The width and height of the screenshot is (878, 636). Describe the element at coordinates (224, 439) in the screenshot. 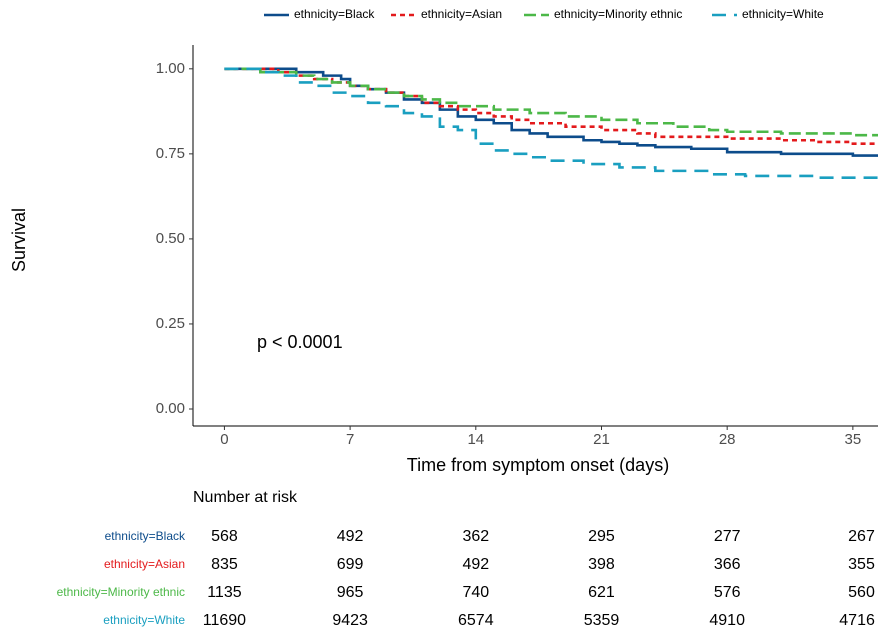

I see `x-tick-label: 0` at that location.